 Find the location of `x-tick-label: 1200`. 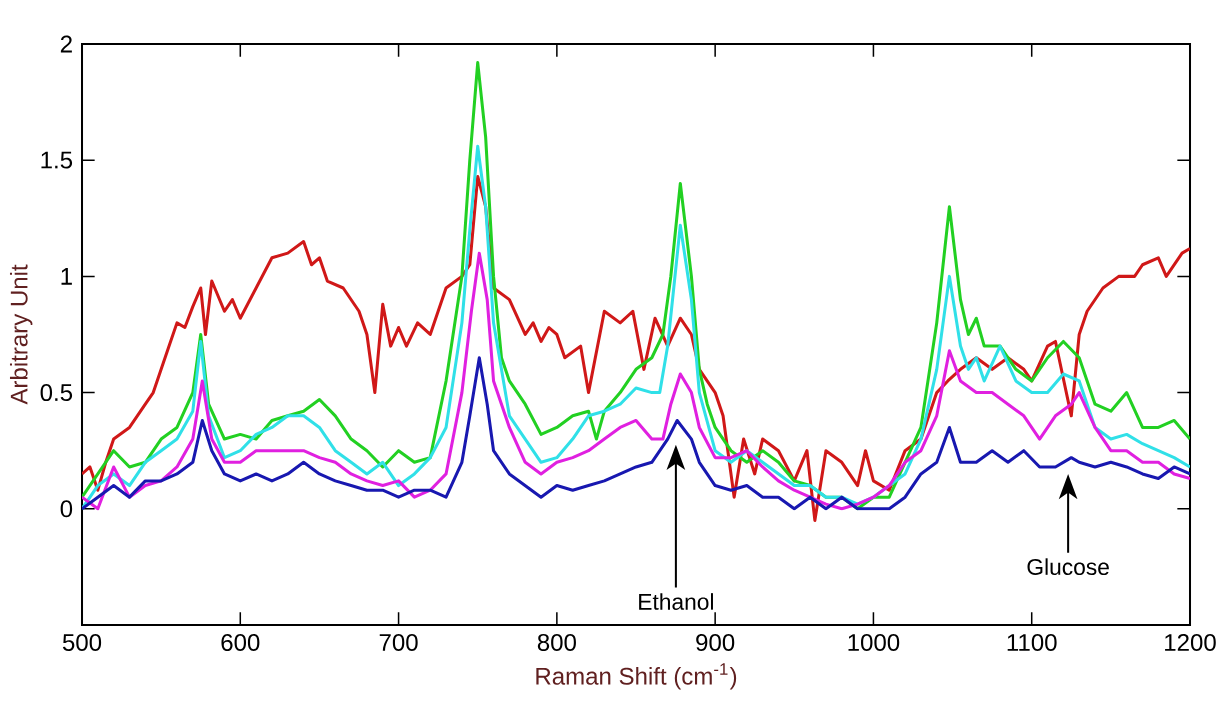

x-tick-label: 1200 is located at coordinates (1190, 642).